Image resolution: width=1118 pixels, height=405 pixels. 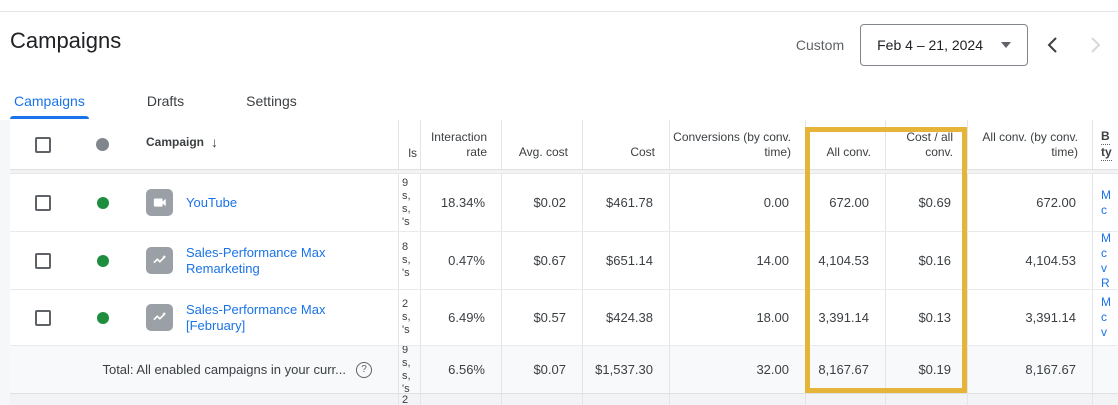 I want to click on total-all-conv: 8,167.67, so click(x=845, y=369).